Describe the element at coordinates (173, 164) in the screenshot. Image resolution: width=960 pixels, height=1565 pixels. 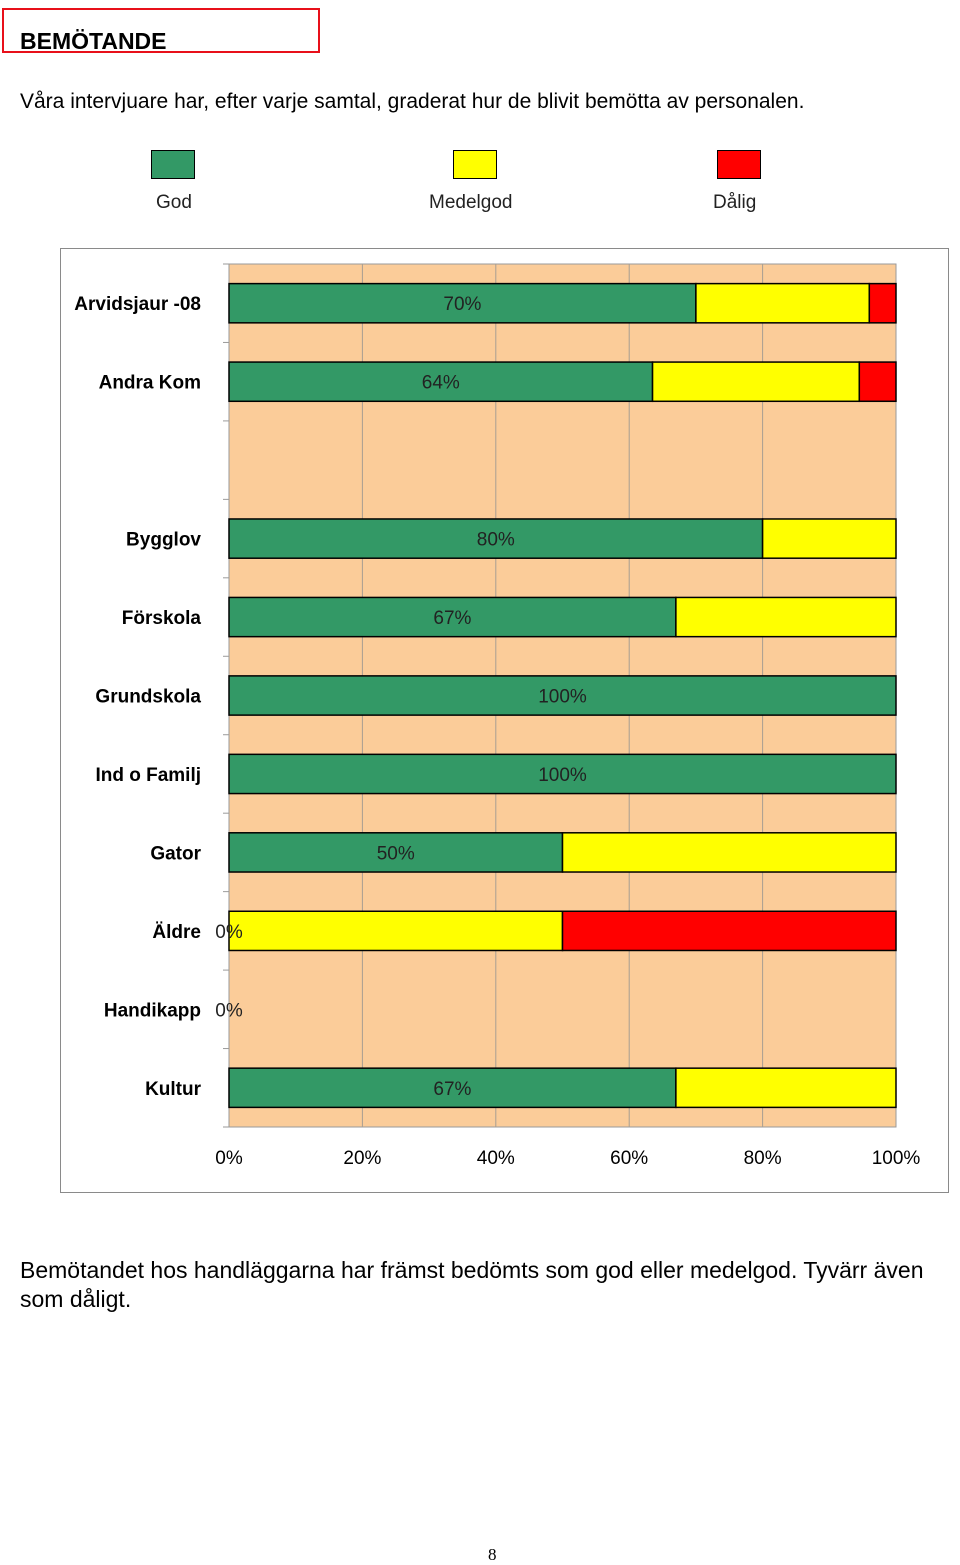
I see `legend-swatch-god` at that location.